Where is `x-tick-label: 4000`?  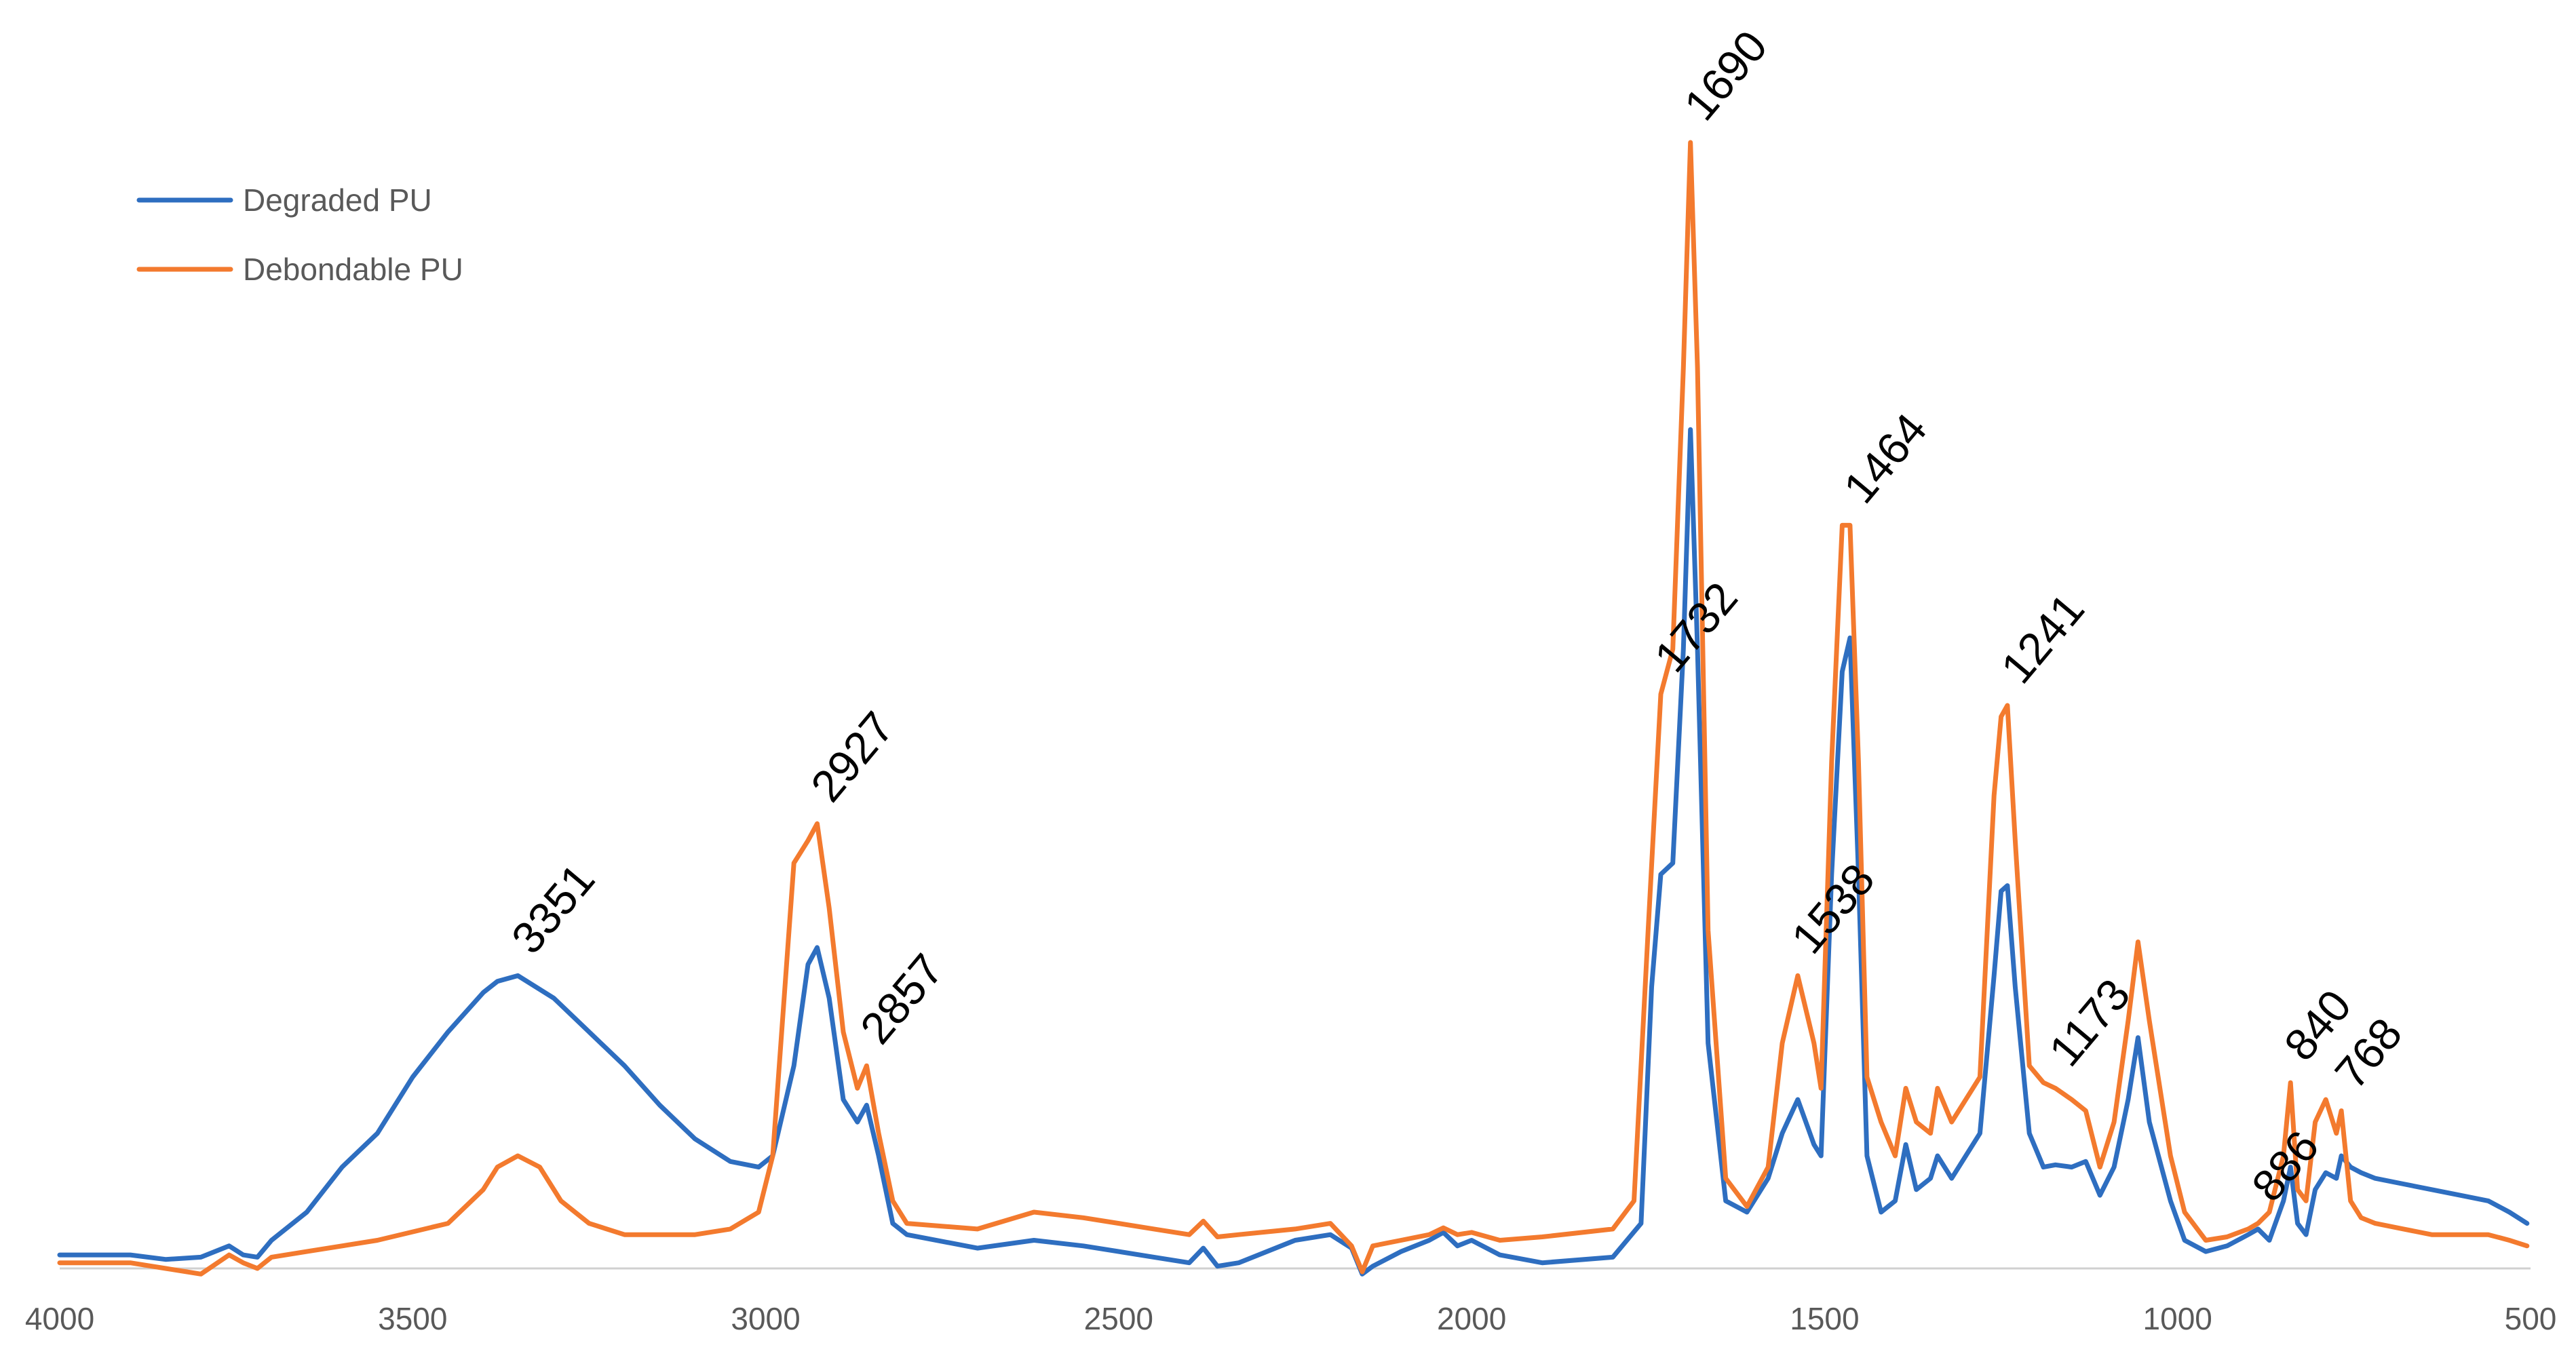 x-tick-label: 4000 is located at coordinates (59, 1319).